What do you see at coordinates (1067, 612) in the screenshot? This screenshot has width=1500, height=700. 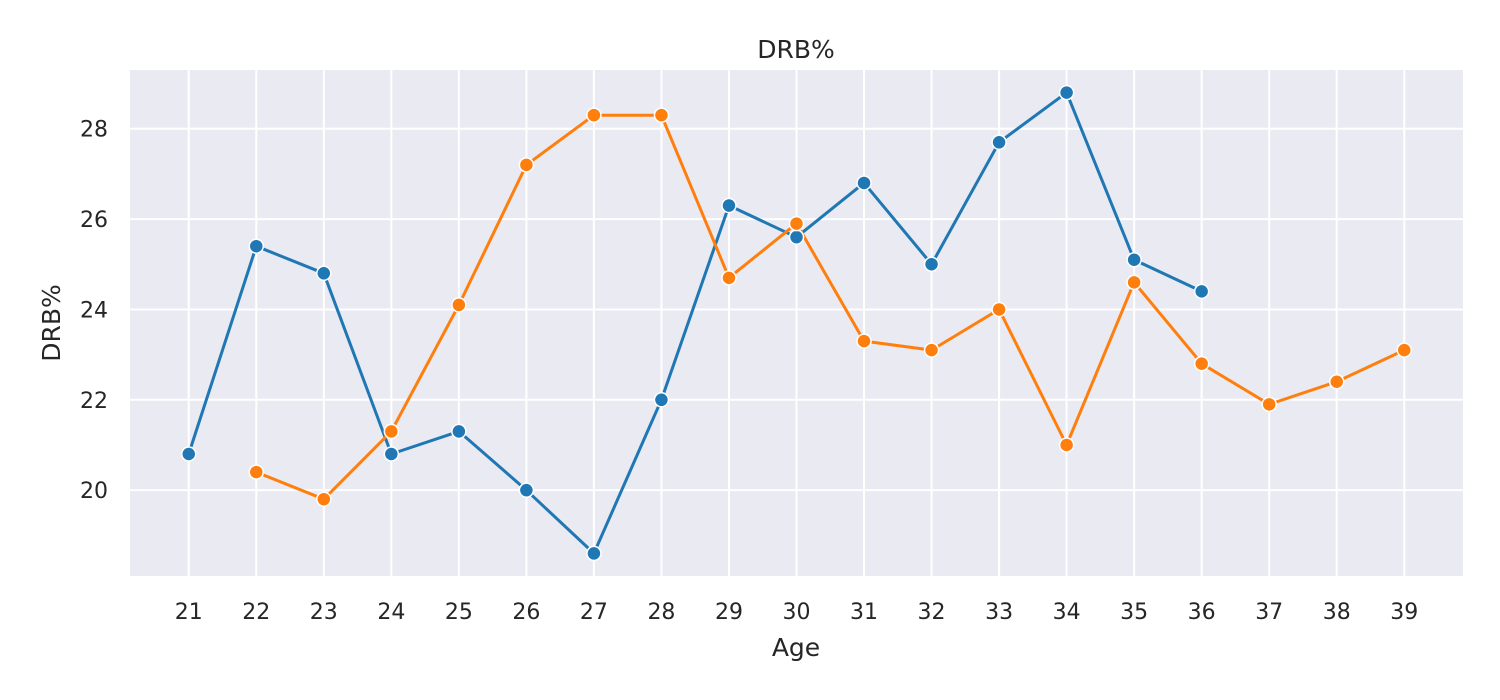 I see `x-tick-label: 34` at bounding box center [1067, 612].